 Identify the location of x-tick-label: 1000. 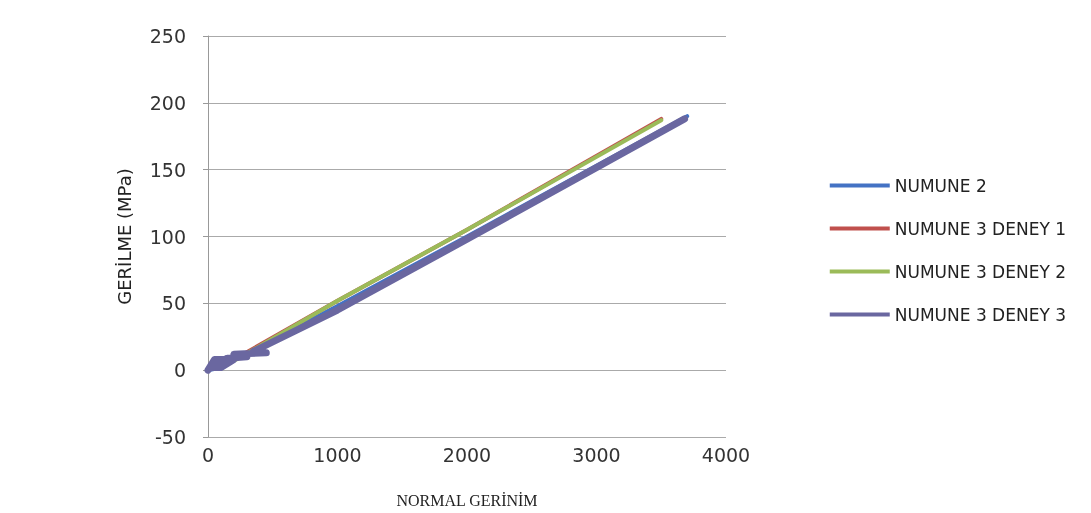
(337, 454).